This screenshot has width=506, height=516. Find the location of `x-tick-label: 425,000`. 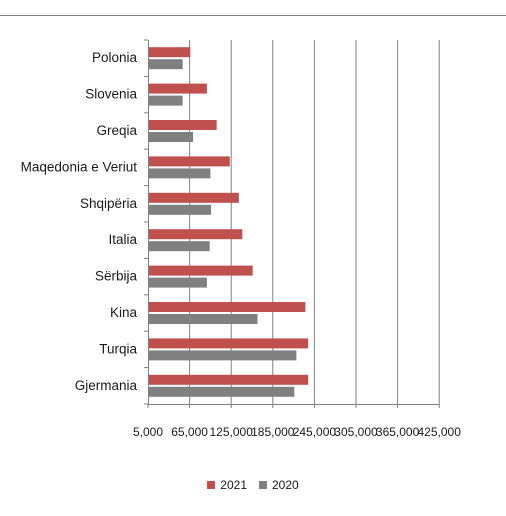

x-tick-label: 425,000 is located at coordinates (440, 432).